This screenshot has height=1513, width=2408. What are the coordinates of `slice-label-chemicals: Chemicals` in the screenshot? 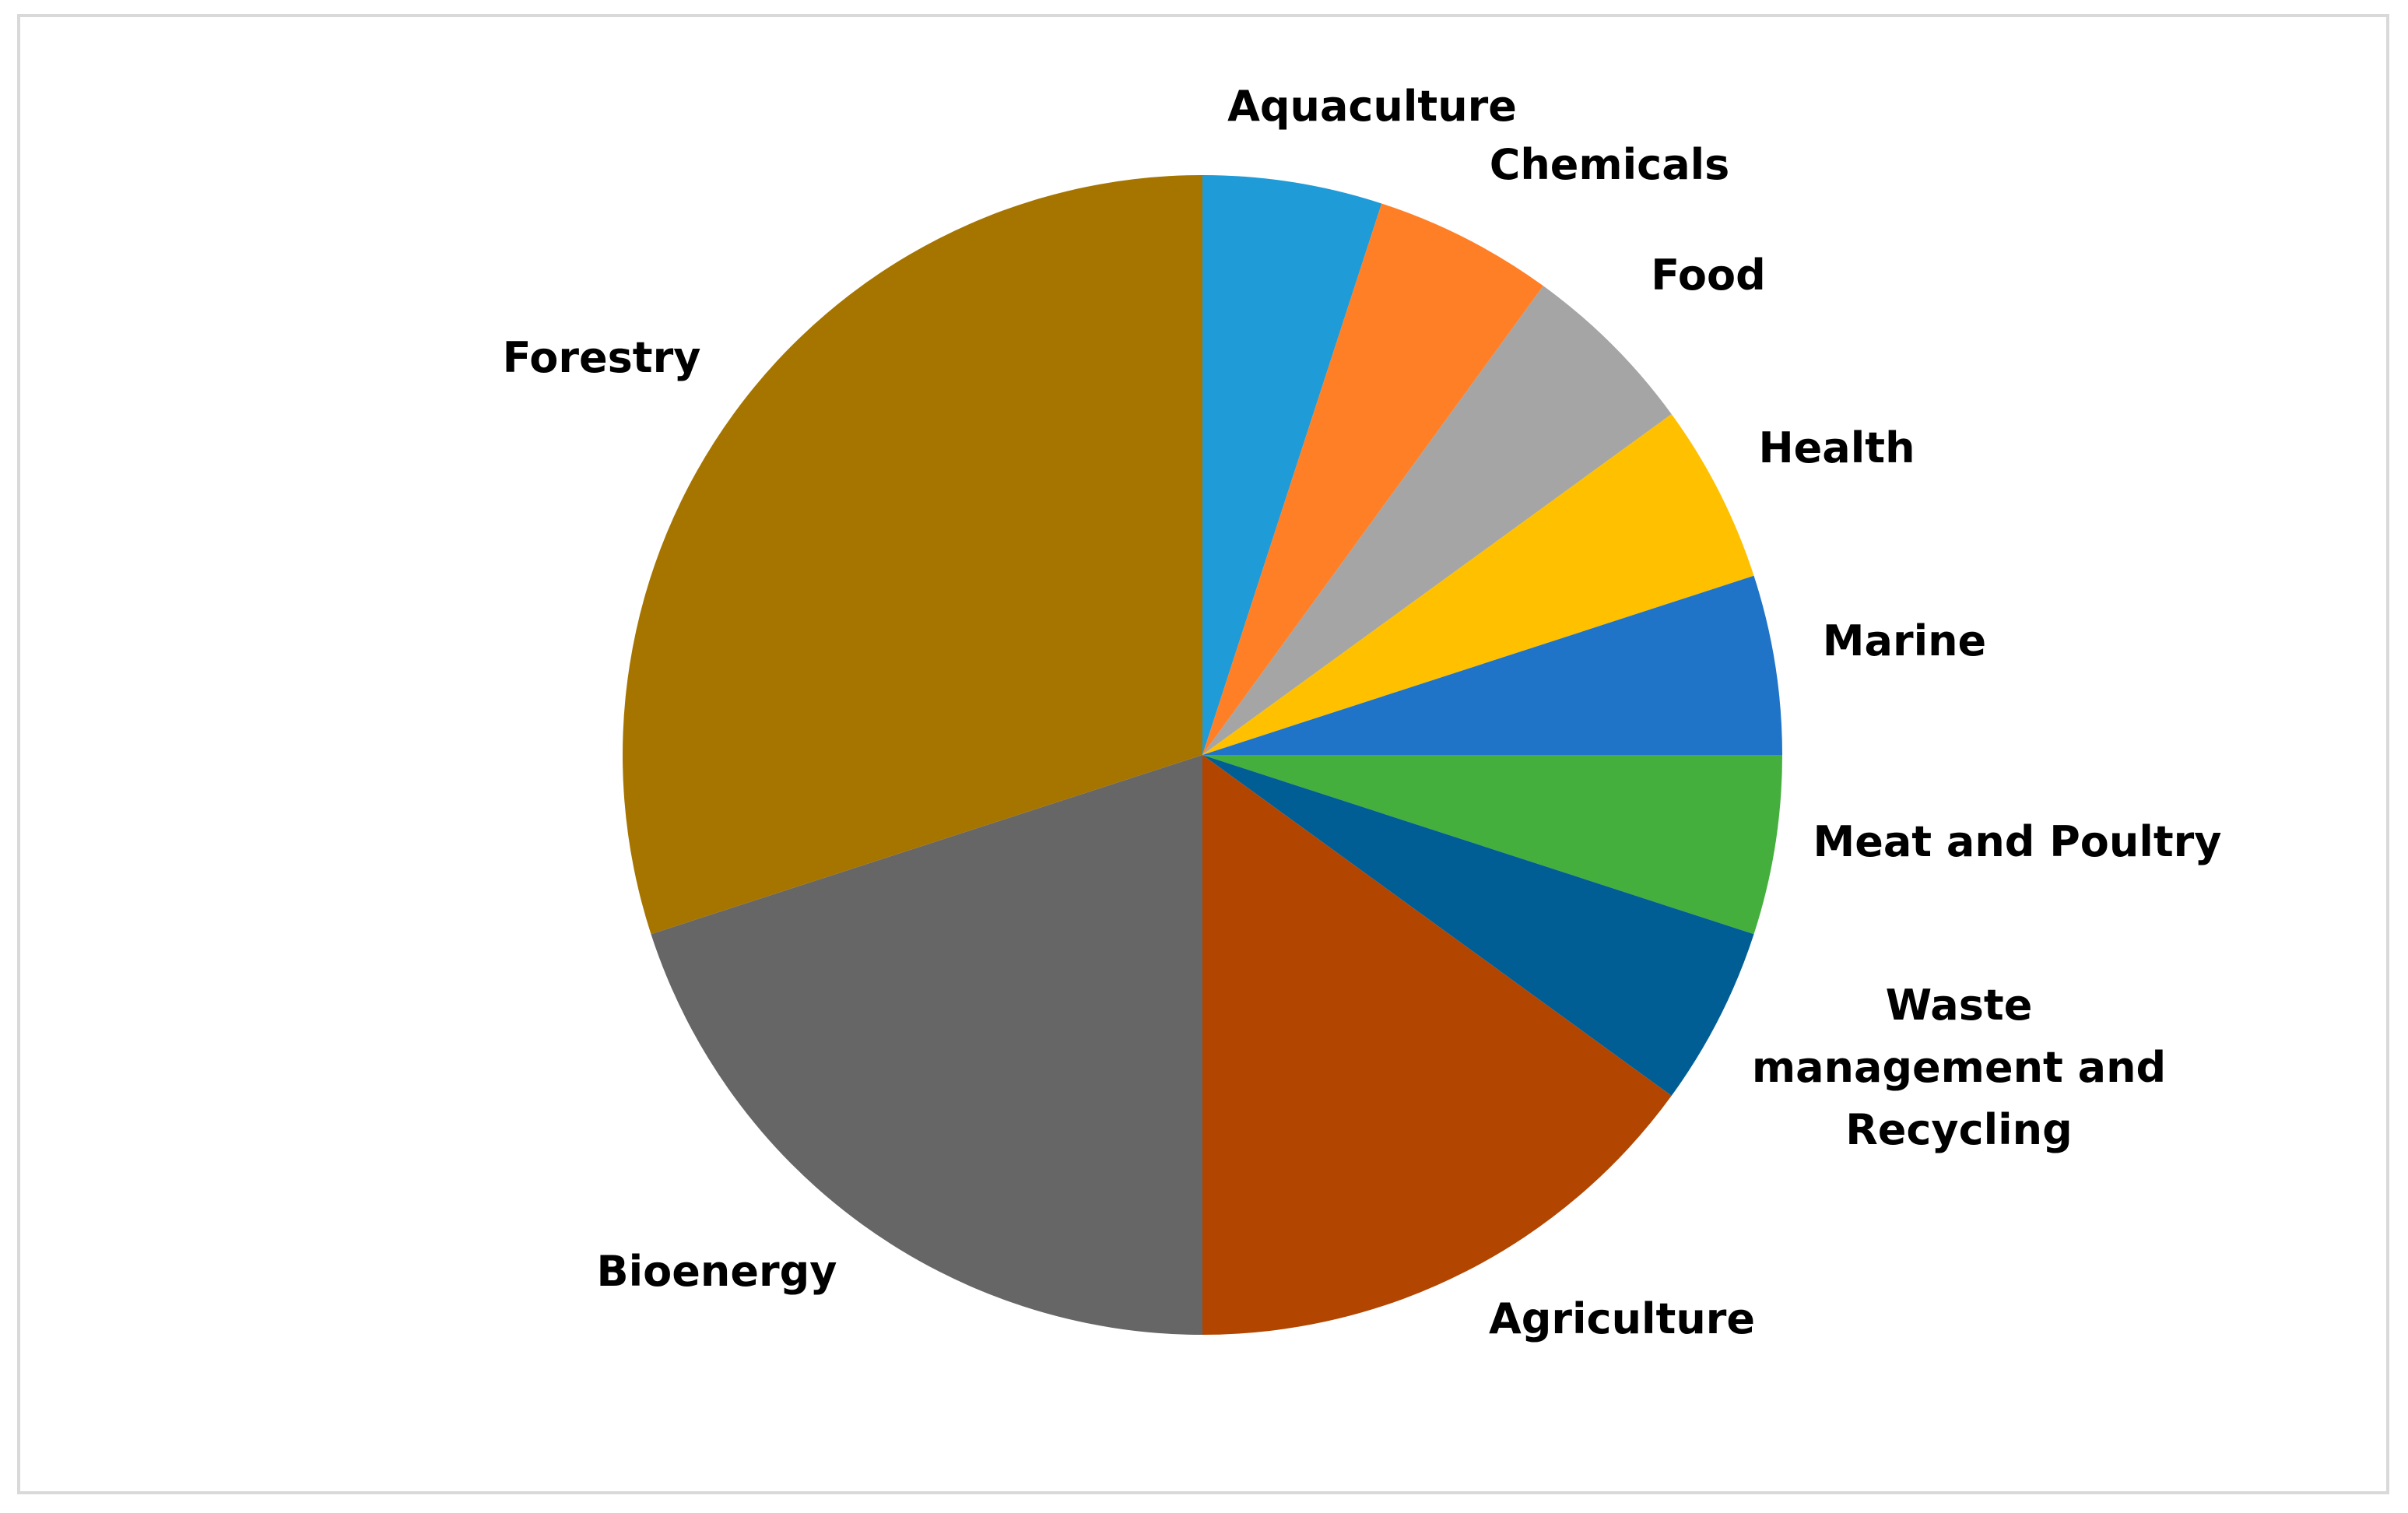 It's located at (1610, 165).